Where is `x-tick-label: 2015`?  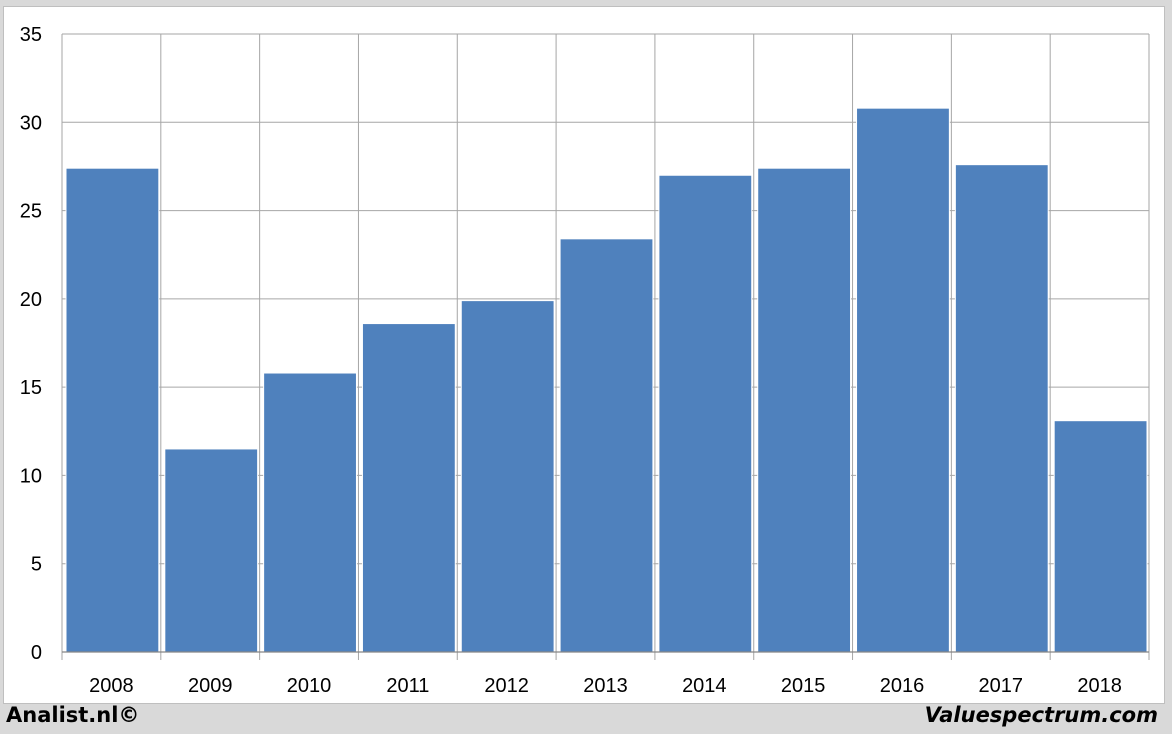
x-tick-label: 2015 is located at coordinates (803, 686).